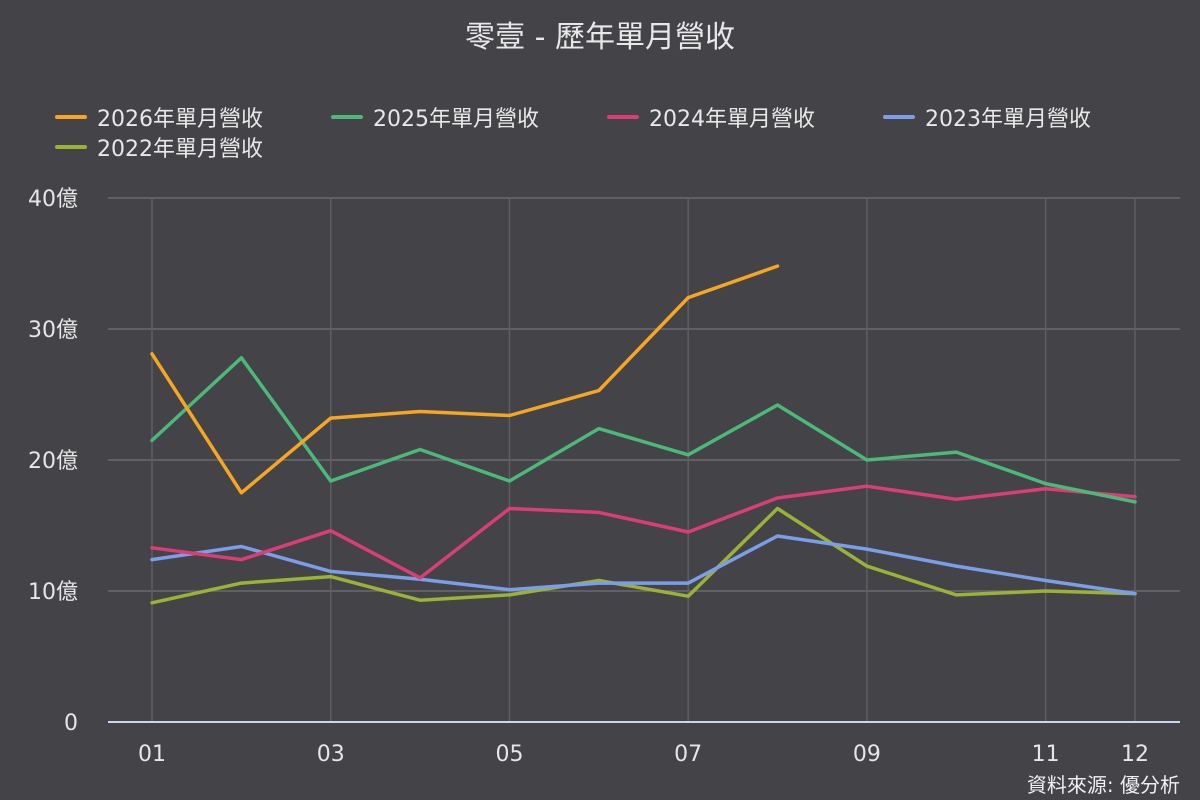  Describe the element at coordinates (688, 754) in the screenshot. I see `x-tick-label: 07` at that location.